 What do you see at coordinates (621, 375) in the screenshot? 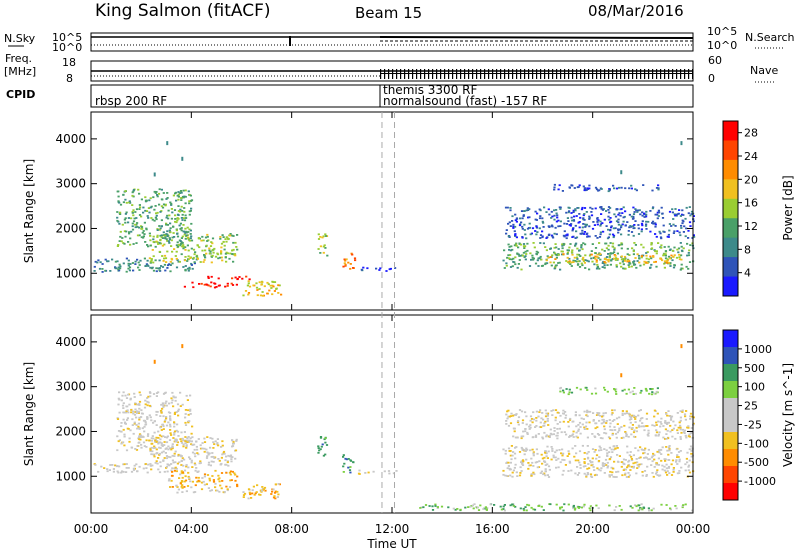
I see `velocity-scatter-point` at bounding box center [621, 375].